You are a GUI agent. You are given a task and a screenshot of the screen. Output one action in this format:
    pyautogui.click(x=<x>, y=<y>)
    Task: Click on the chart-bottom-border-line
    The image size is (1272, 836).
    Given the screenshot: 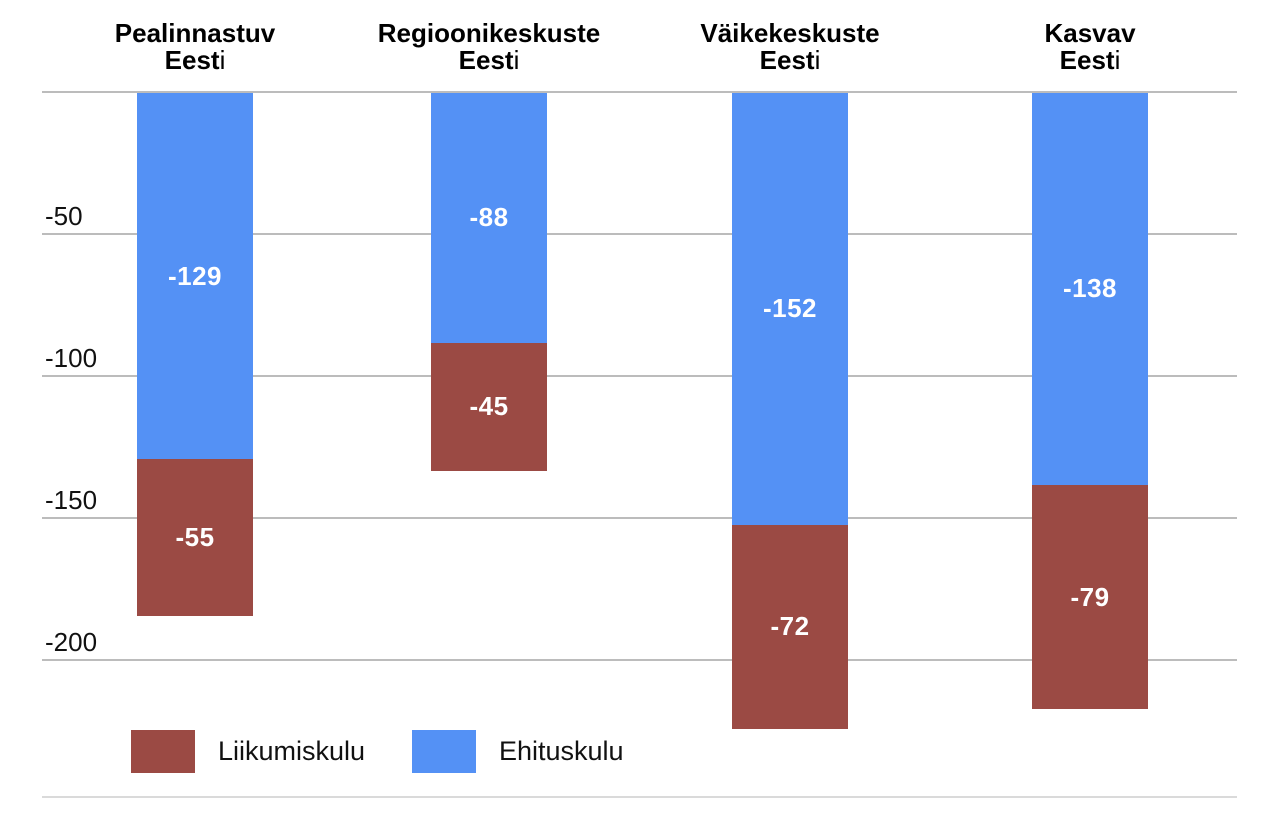 What is the action you would take?
    pyautogui.click(x=639, y=797)
    